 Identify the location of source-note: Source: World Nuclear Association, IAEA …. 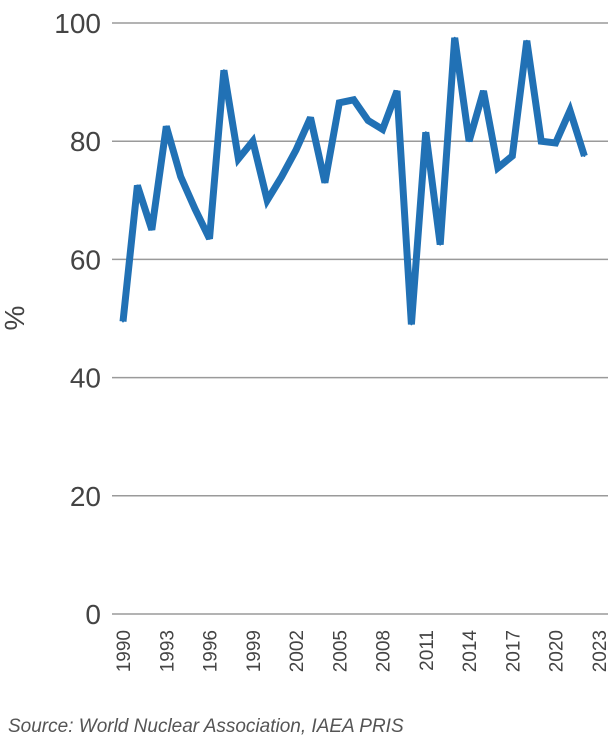
(206, 726).